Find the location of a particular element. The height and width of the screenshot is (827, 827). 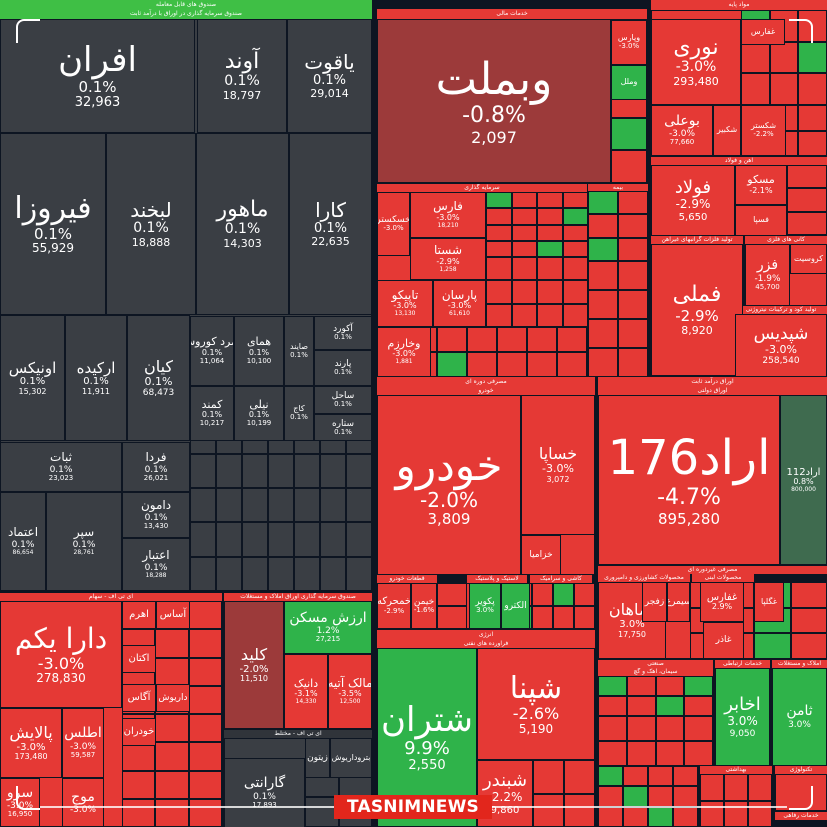

stock-tile: کارا 0.1% 22,635 is located at coordinates (330, 224).